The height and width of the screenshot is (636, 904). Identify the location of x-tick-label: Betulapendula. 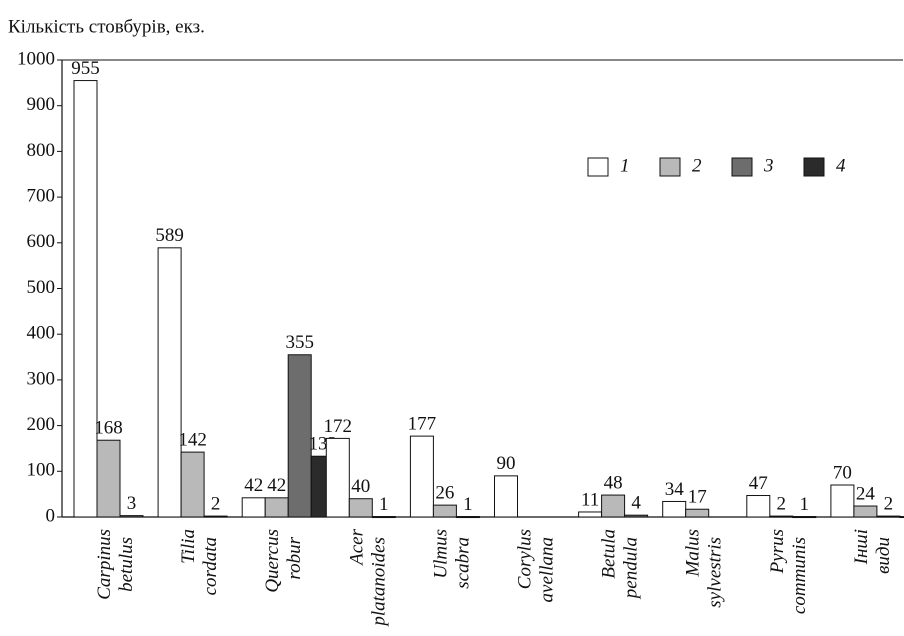
(620, 564).